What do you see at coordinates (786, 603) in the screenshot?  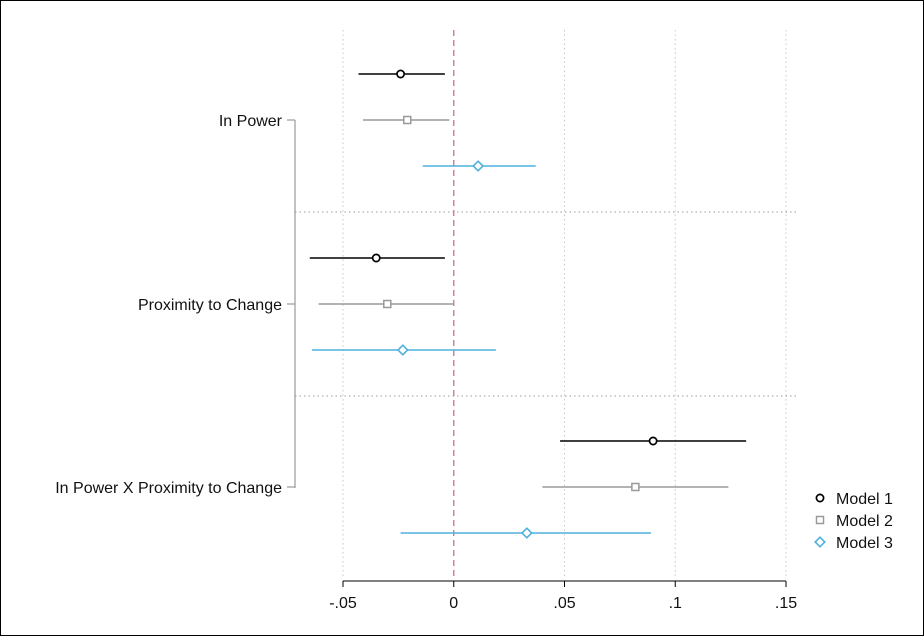 I see `x-tick-label-15: .15` at bounding box center [786, 603].